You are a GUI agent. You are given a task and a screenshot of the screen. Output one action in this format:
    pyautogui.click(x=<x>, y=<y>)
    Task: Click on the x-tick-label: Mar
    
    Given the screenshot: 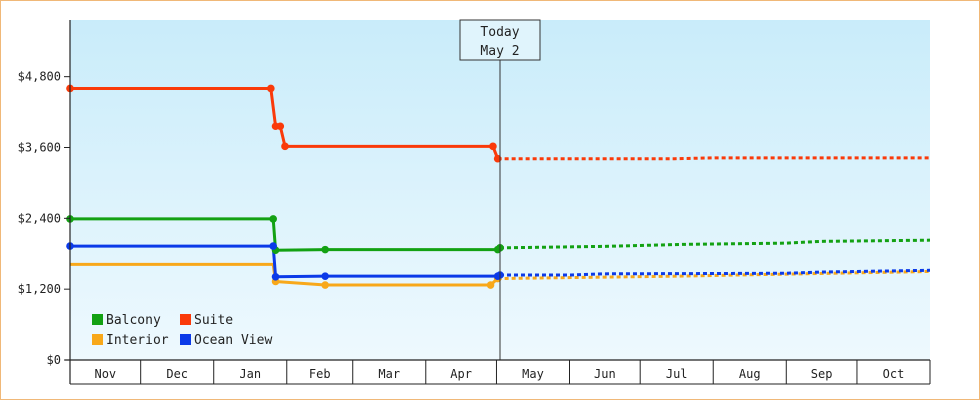 What is the action you would take?
    pyautogui.click(x=389, y=374)
    